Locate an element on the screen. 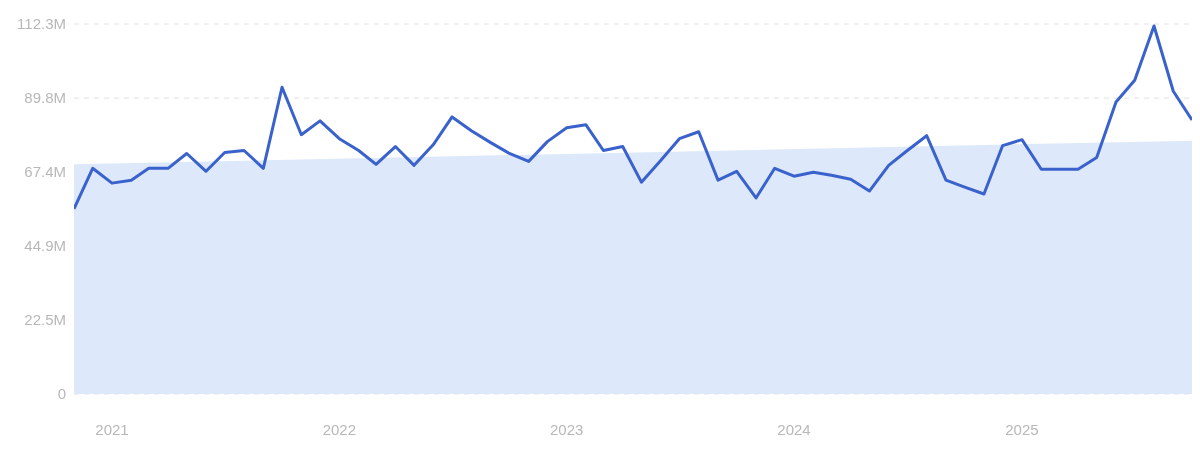 This screenshot has width=1200, height=452. y-tick-label: 112.3M is located at coordinates (41, 24).